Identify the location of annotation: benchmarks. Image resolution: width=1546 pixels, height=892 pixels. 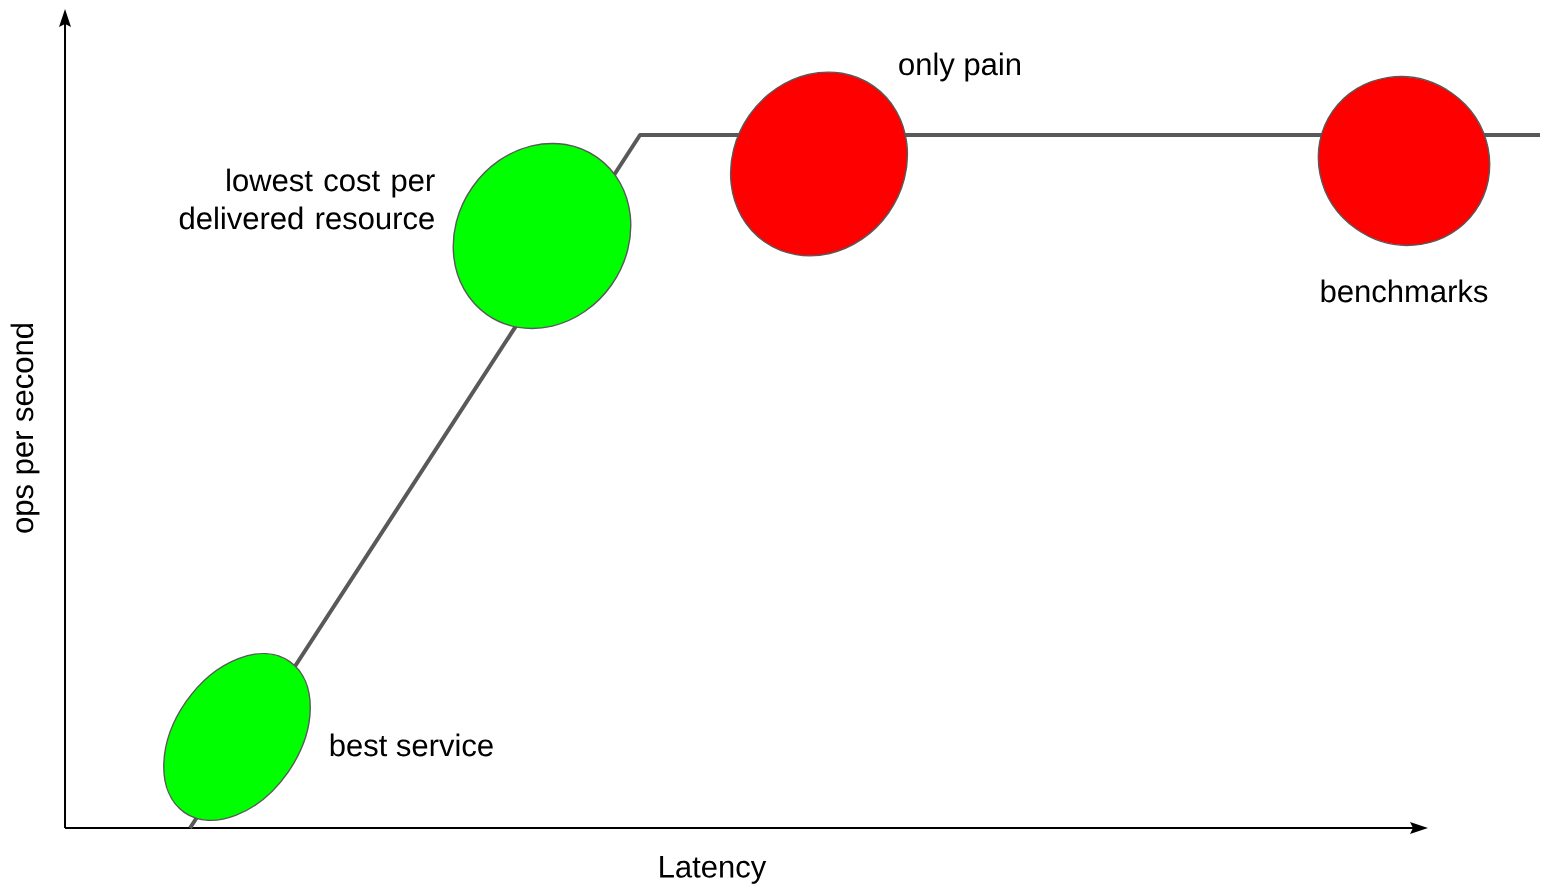
(1404, 291).